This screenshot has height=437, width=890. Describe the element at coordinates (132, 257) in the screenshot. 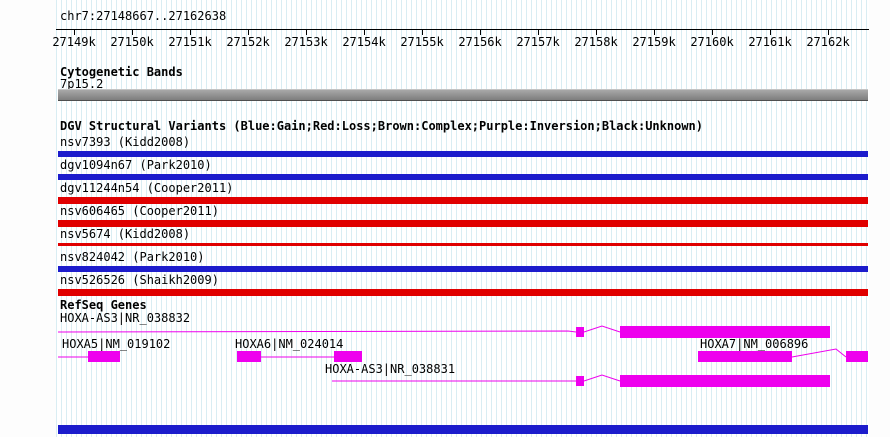

I see `variant-label: nsv824042 (Park2010)` at that location.